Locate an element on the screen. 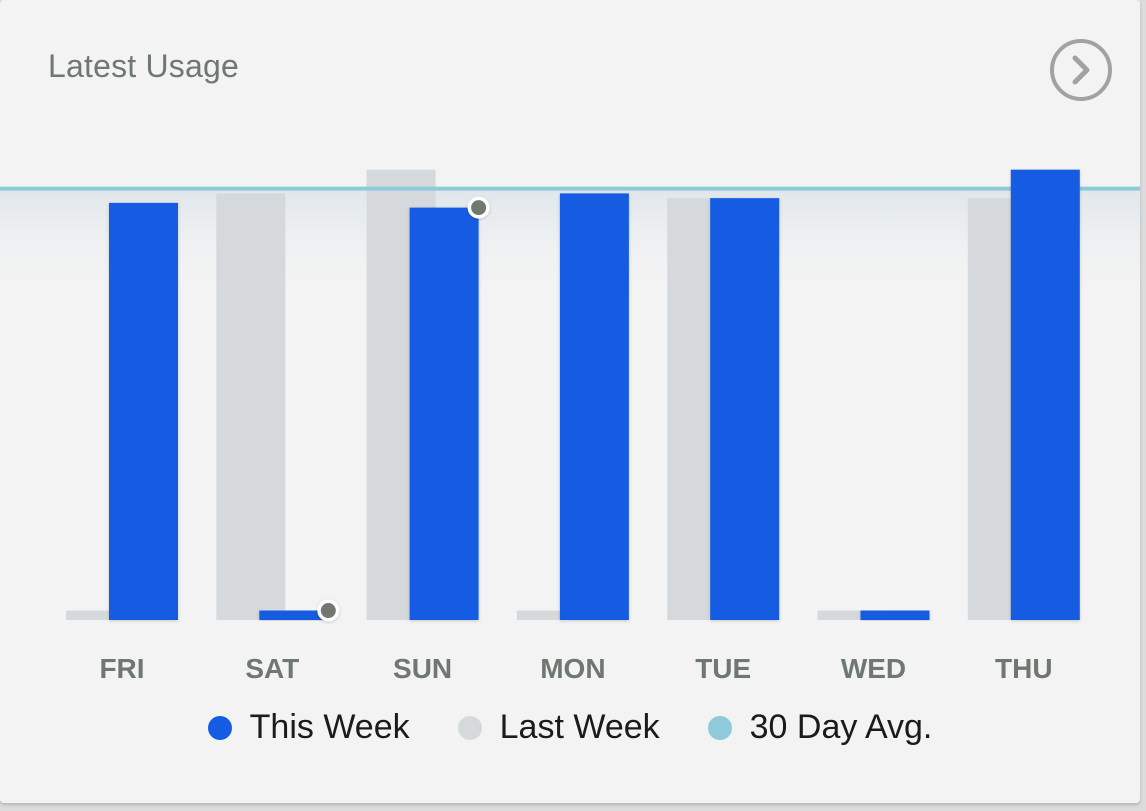 The image size is (1146, 811). bar-this-week-tue is located at coordinates (745, 409).